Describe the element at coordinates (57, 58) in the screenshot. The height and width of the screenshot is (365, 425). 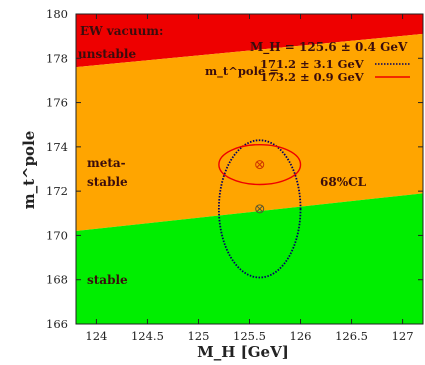
I see `y-tick-label: 178` at that location.